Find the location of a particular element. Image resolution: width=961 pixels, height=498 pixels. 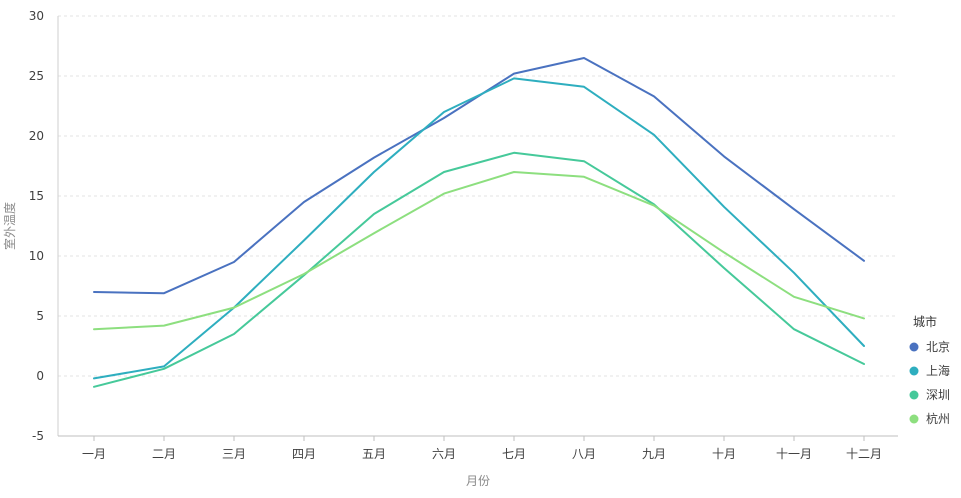

x-tick-label: 六月 is located at coordinates (444, 454).